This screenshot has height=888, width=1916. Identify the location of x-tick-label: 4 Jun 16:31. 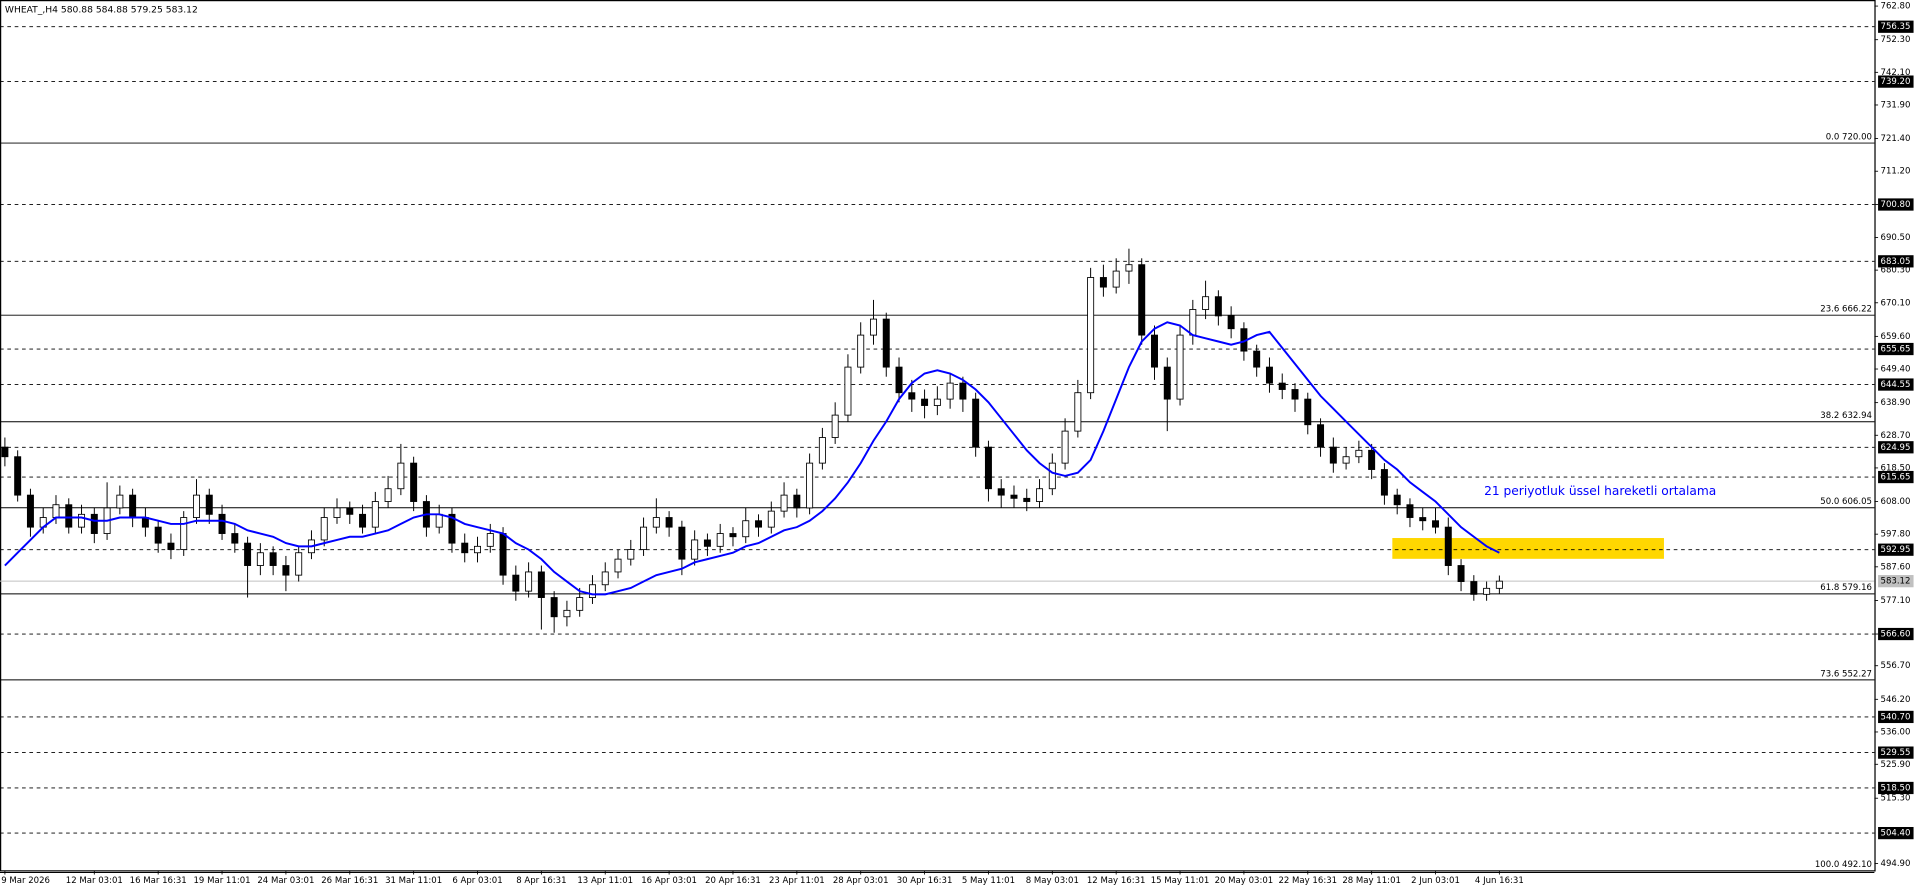
(1499, 881).